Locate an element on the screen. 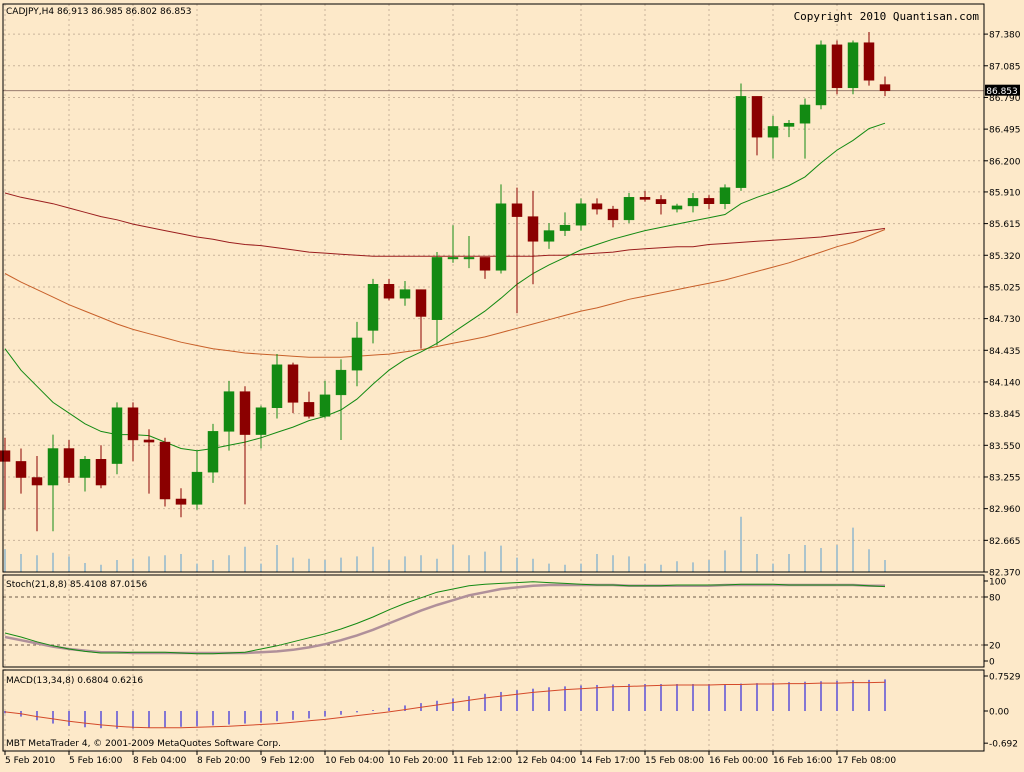 Image resolution: width=1024 pixels, height=772 pixels. price-tick-label: 87.380 is located at coordinates (1005, 36).